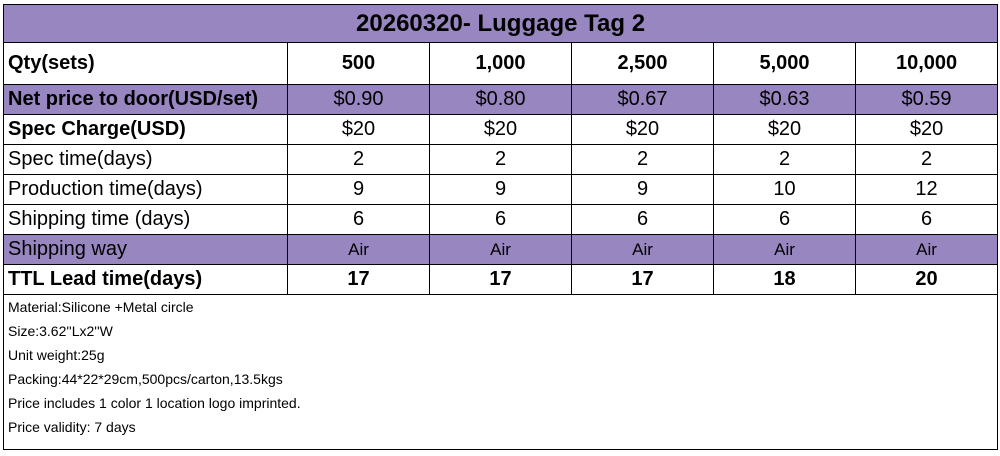 The height and width of the screenshot is (456, 1000). What do you see at coordinates (145, 99) in the screenshot?
I see `row-label: Net price to door(USD/set)` at bounding box center [145, 99].